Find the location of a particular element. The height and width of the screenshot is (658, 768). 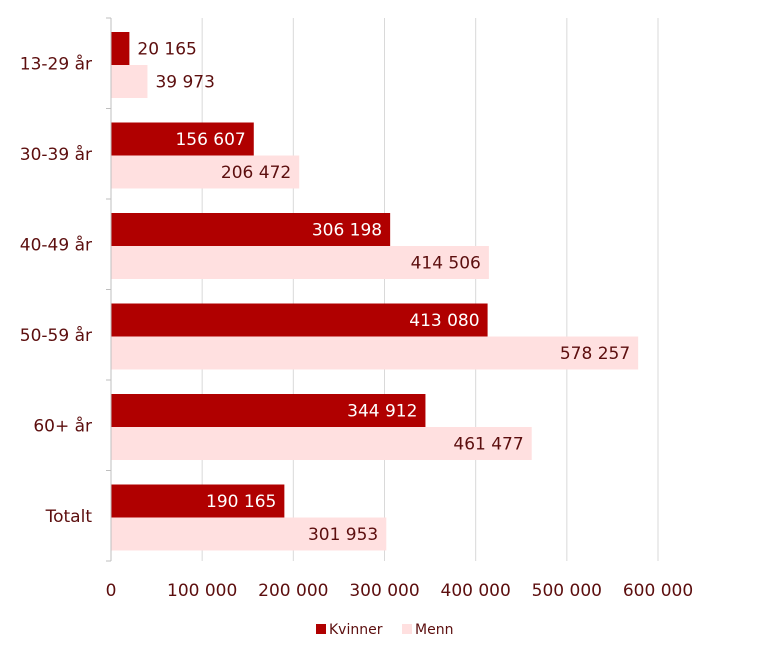

x-tick-label: 100 000 is located at coordinates (202, 591).